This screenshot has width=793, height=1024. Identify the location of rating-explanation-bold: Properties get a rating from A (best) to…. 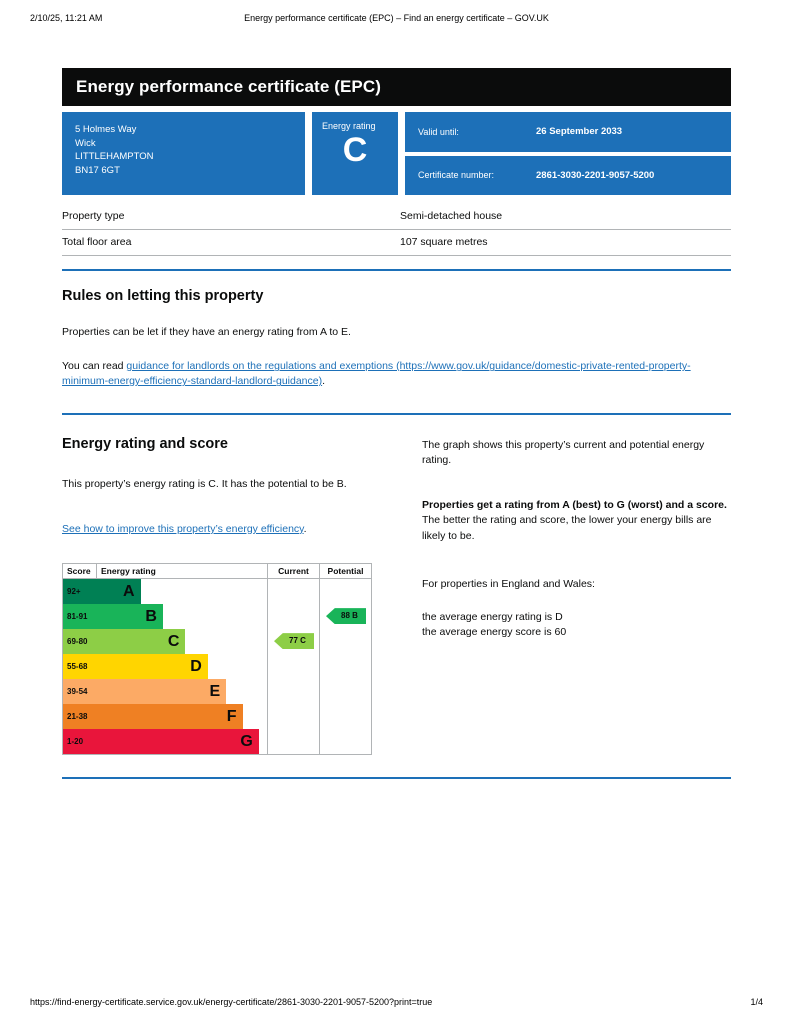
(574, 505).